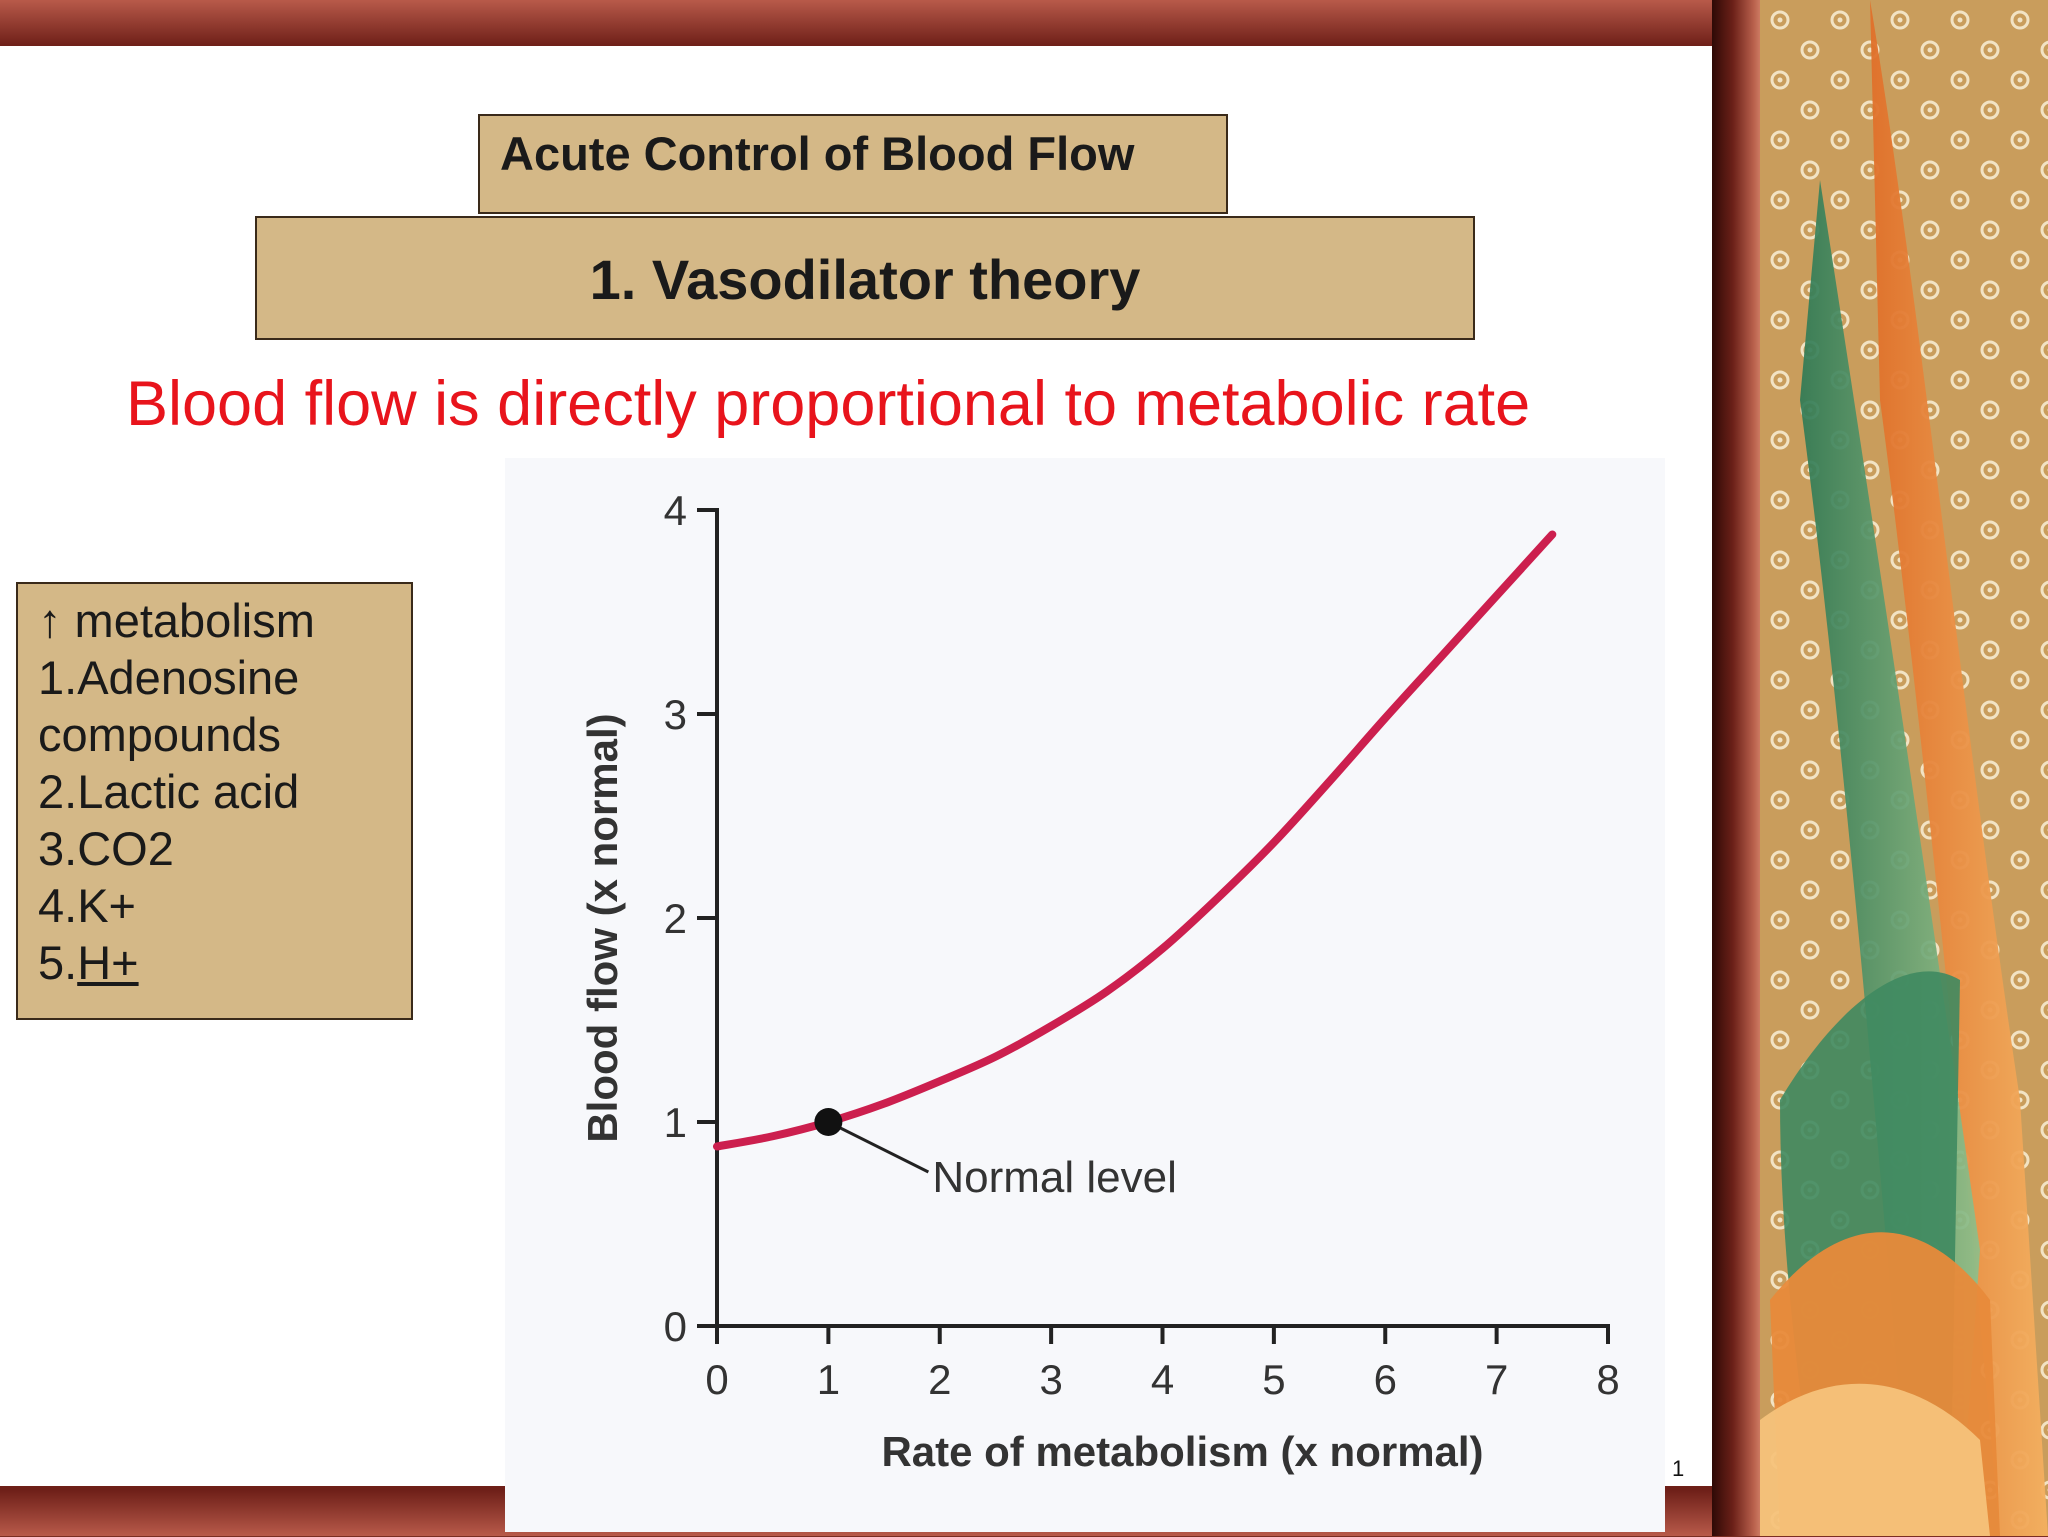 This screenshot has height=1537, width=2048. What do you see at coordinates (1054, 1177) in the screenshot?
I see `annotation-label: Normal level` at bounding box center [1054, 1177].